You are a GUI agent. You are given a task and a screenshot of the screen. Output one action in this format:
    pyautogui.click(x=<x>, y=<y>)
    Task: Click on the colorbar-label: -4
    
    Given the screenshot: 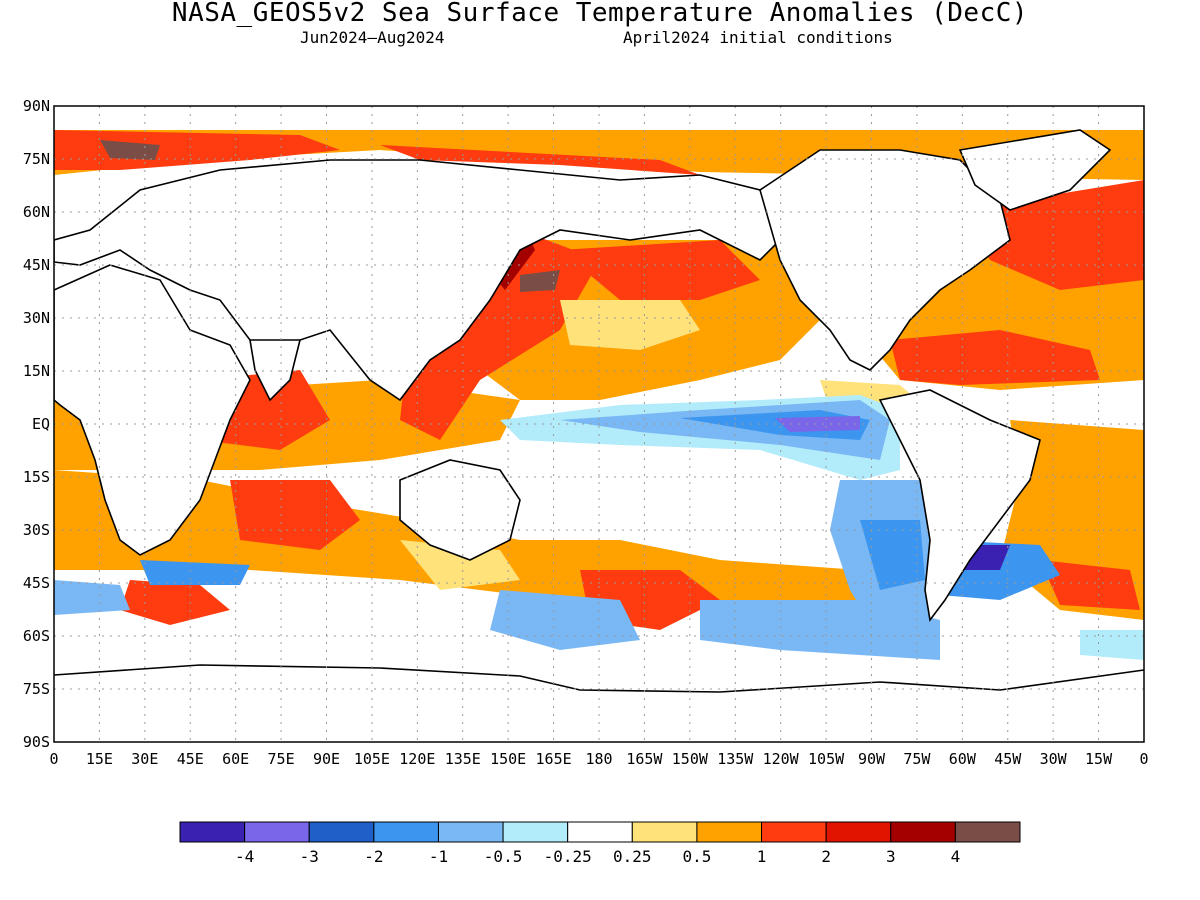 What is the action you would take?
    pyautogui.click(x=244, y=856)
    